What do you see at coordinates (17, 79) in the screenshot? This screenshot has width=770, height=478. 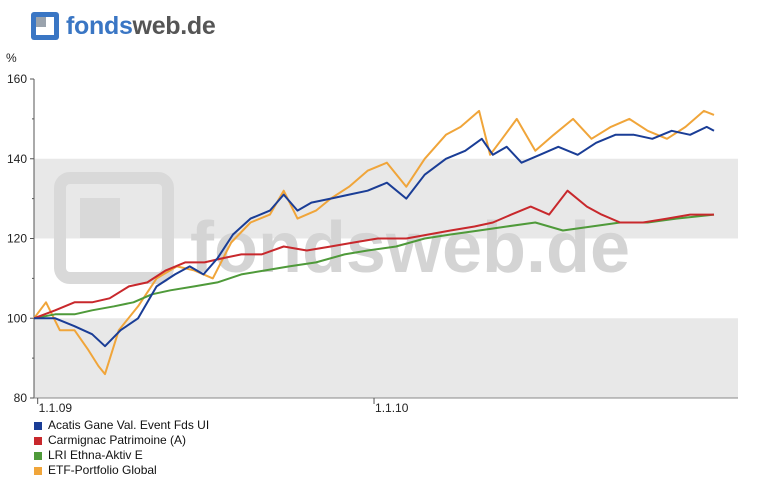 I see `y-tick-label: 160` at bounding box center [17, 79].